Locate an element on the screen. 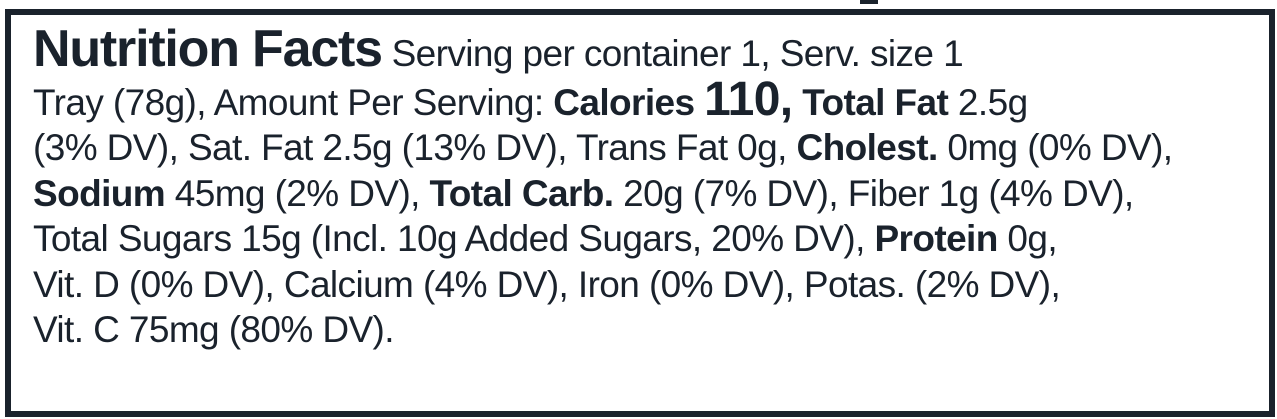  protein-value: 0g, is located at coordinates (1027, 238).